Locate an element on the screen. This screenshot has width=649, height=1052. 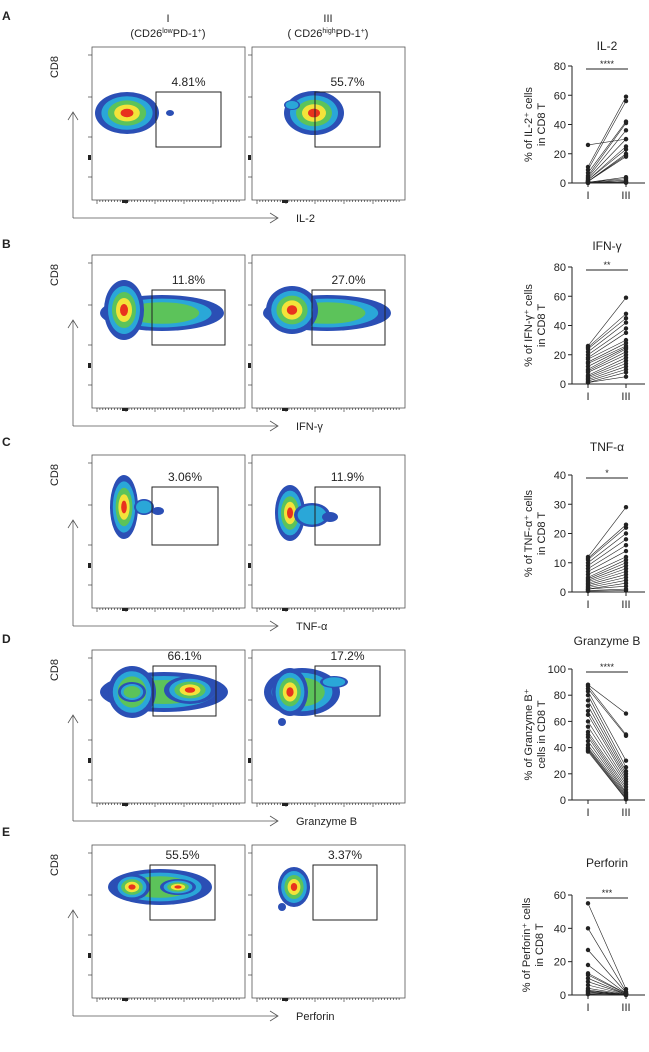
y-axis-ticks is located at coordinates (90, 914).